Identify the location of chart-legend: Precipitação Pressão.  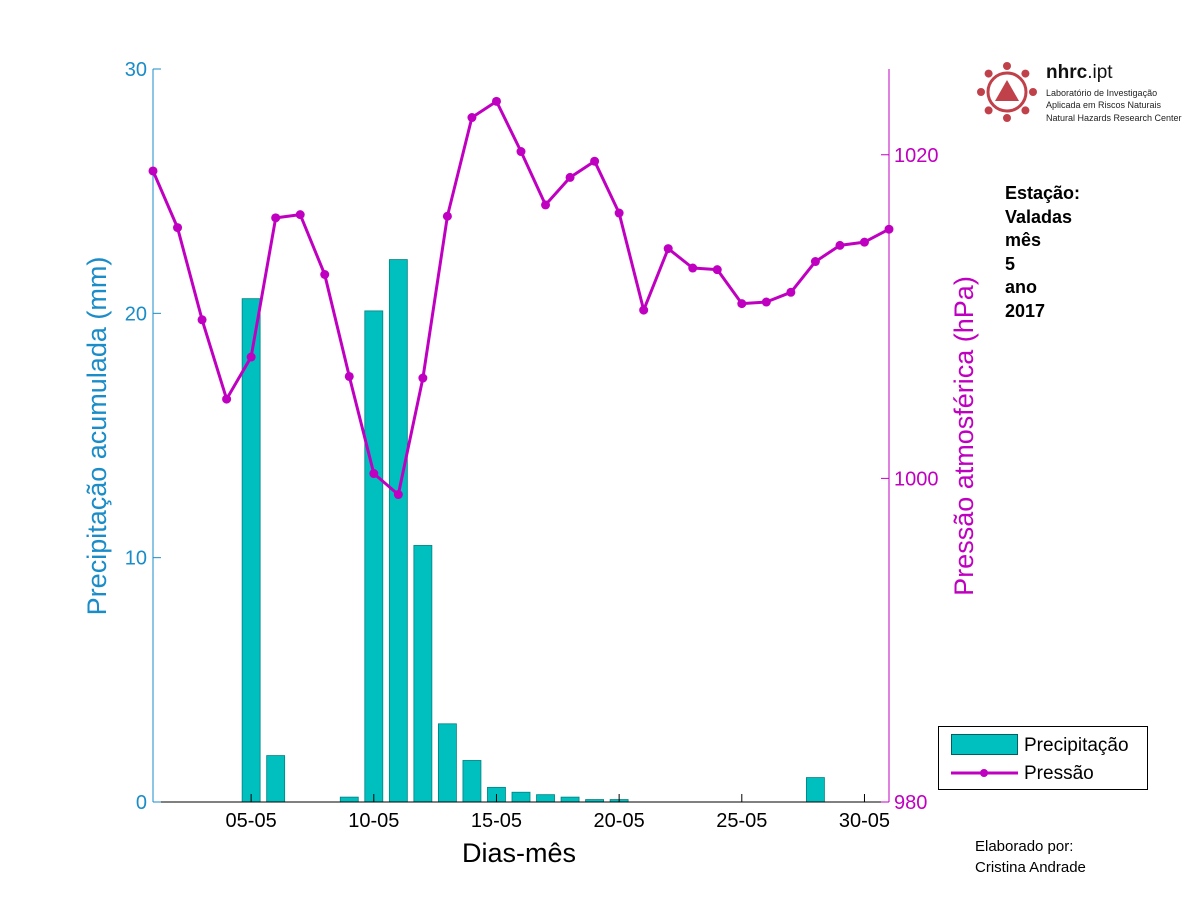
(1043, 758).